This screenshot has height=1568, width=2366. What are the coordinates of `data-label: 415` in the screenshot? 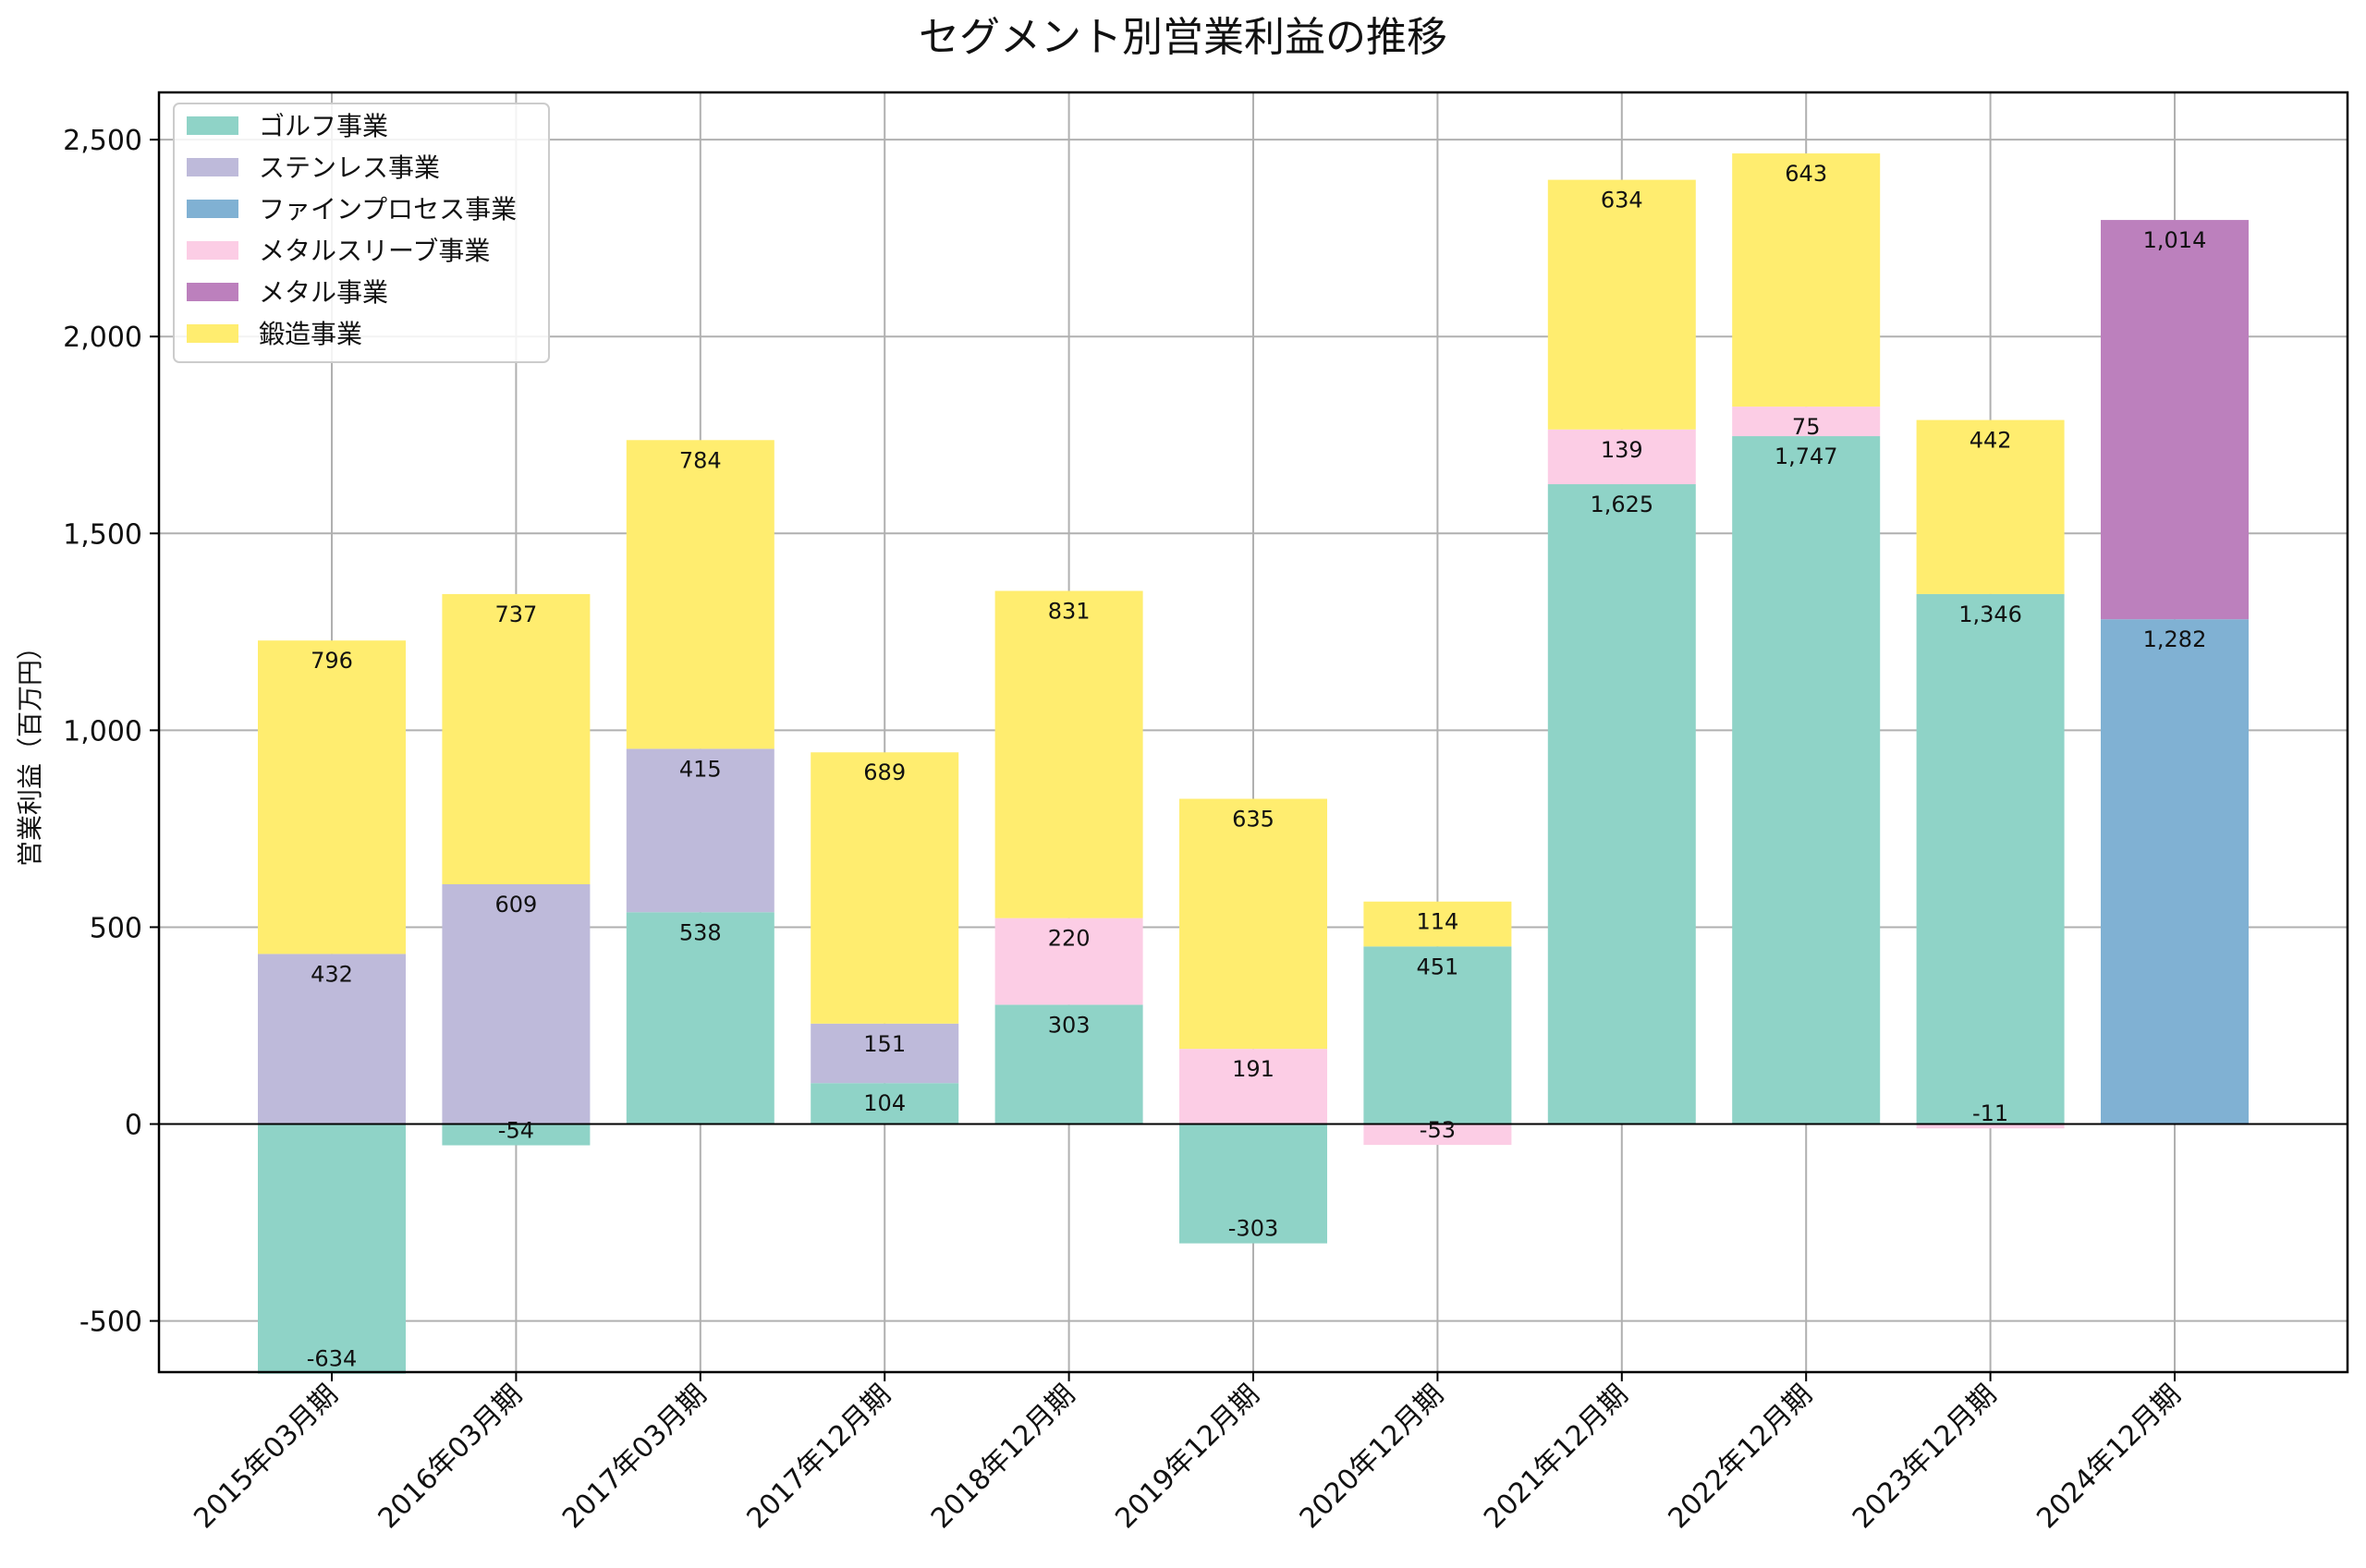 It's located at (701, 769).